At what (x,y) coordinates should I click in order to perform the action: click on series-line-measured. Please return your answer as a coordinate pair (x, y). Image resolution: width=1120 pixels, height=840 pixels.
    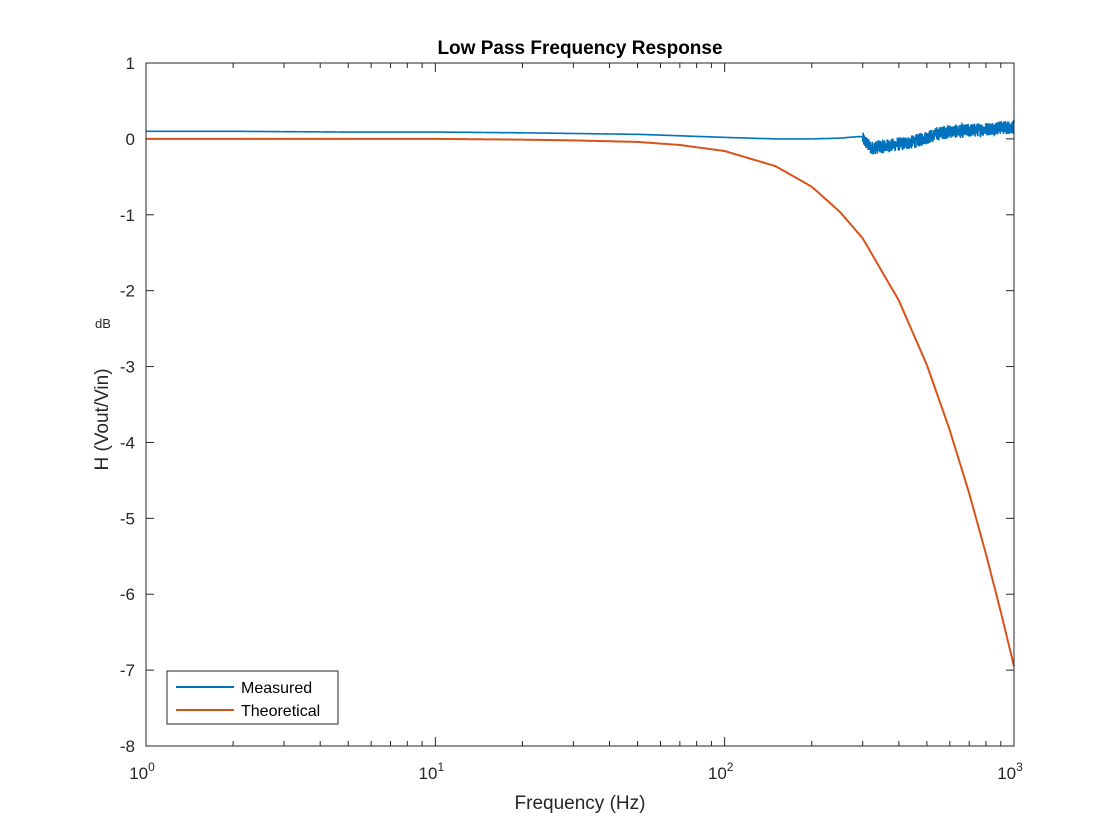
    Looking at the image, I should click on (580, 137).